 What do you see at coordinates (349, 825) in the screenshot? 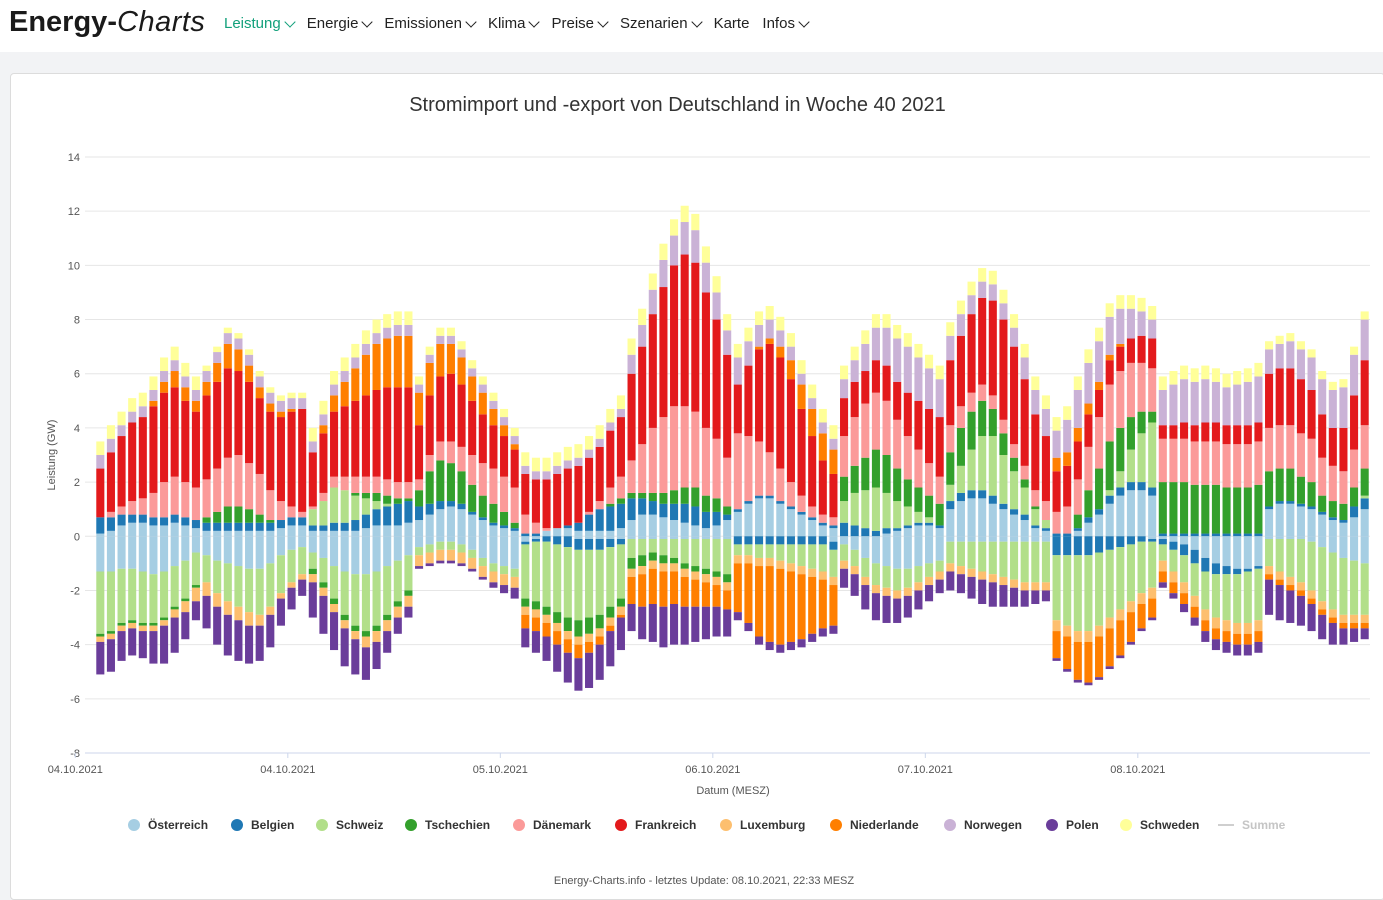
I see `legend-item-schweiz: Schweiz` at bounding box center [349, 825].